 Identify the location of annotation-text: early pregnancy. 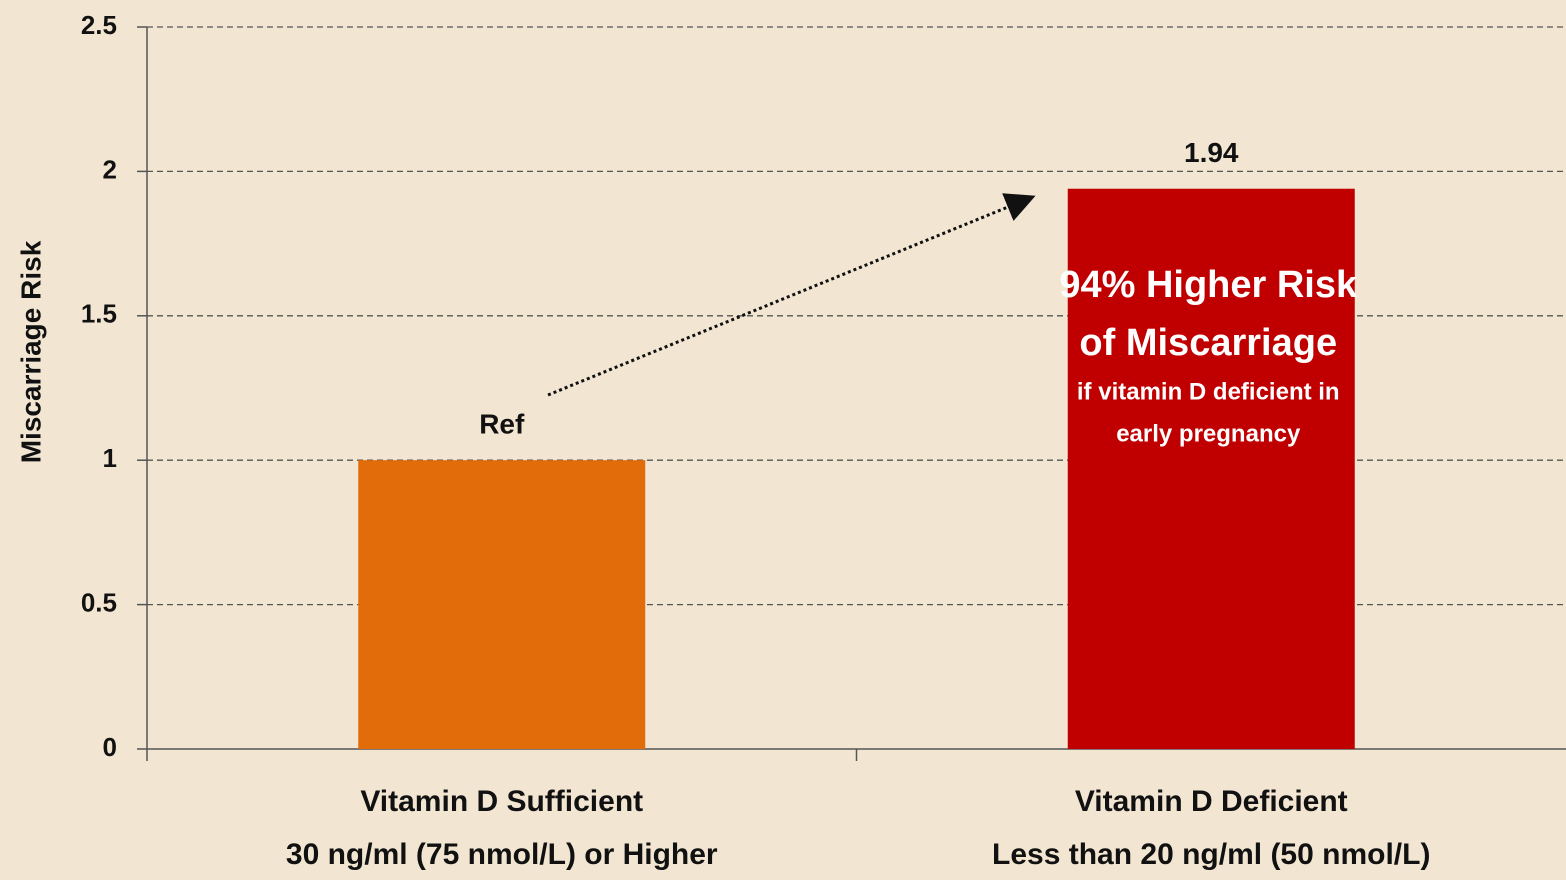
(1208, 433).